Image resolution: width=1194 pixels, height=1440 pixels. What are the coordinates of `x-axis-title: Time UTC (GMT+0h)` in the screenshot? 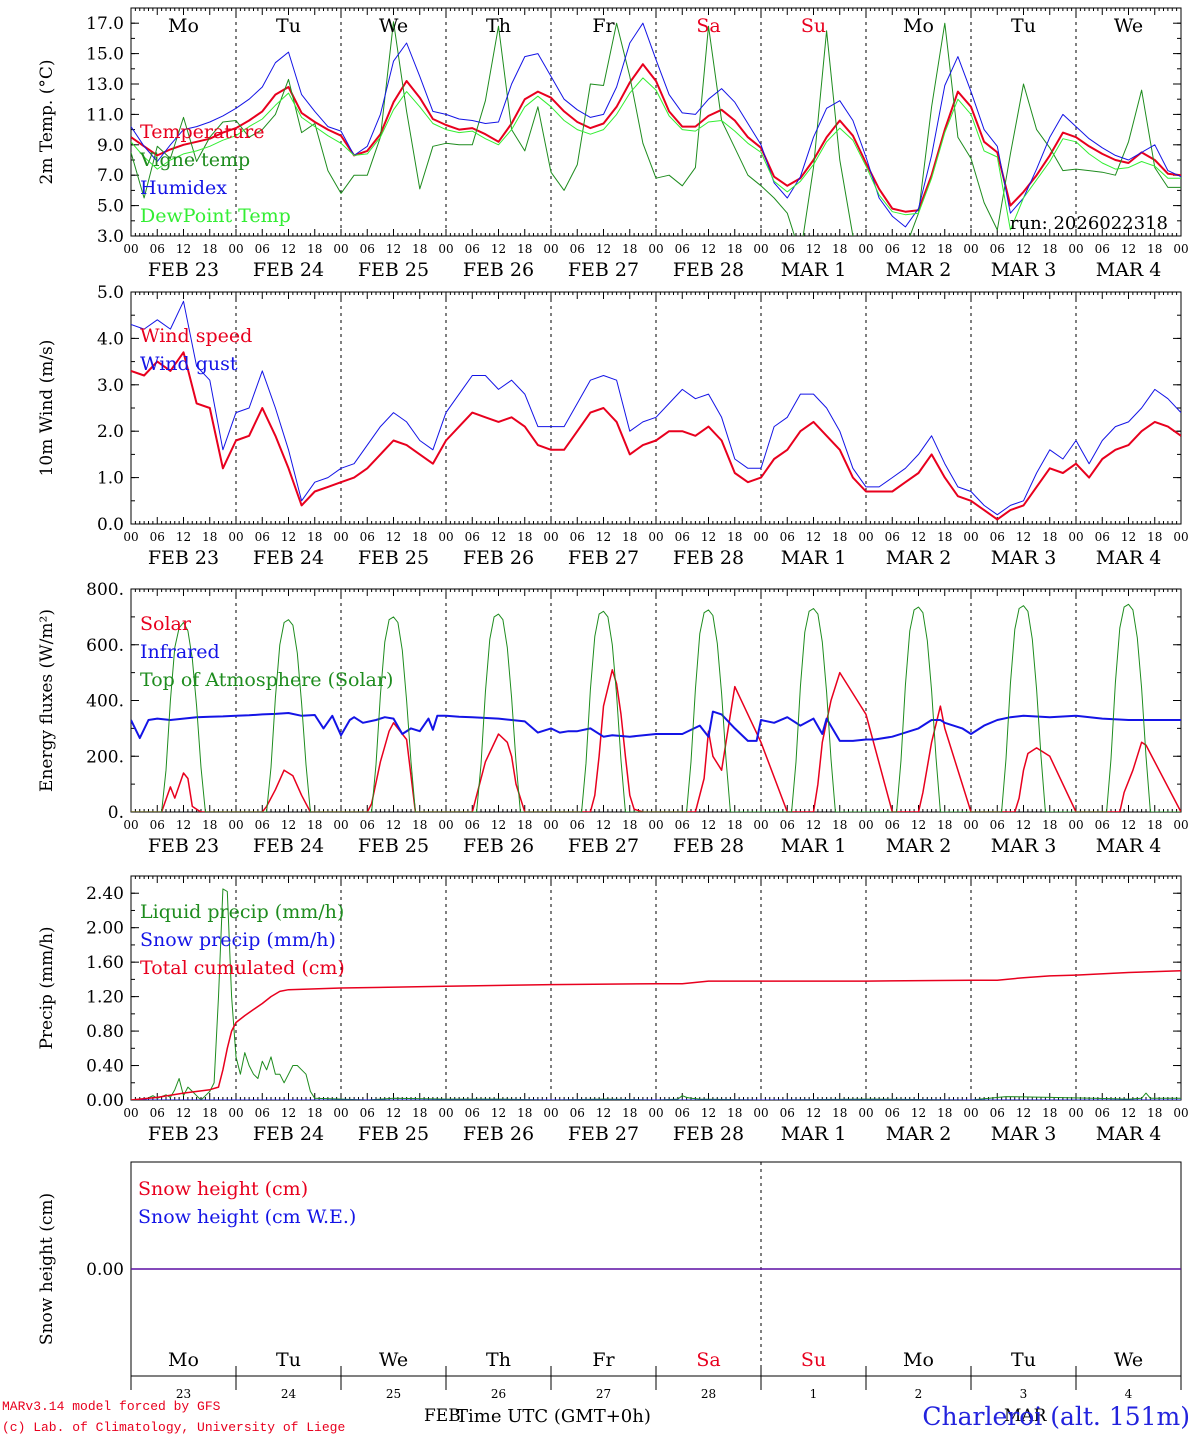 It's located at (553, 1416).